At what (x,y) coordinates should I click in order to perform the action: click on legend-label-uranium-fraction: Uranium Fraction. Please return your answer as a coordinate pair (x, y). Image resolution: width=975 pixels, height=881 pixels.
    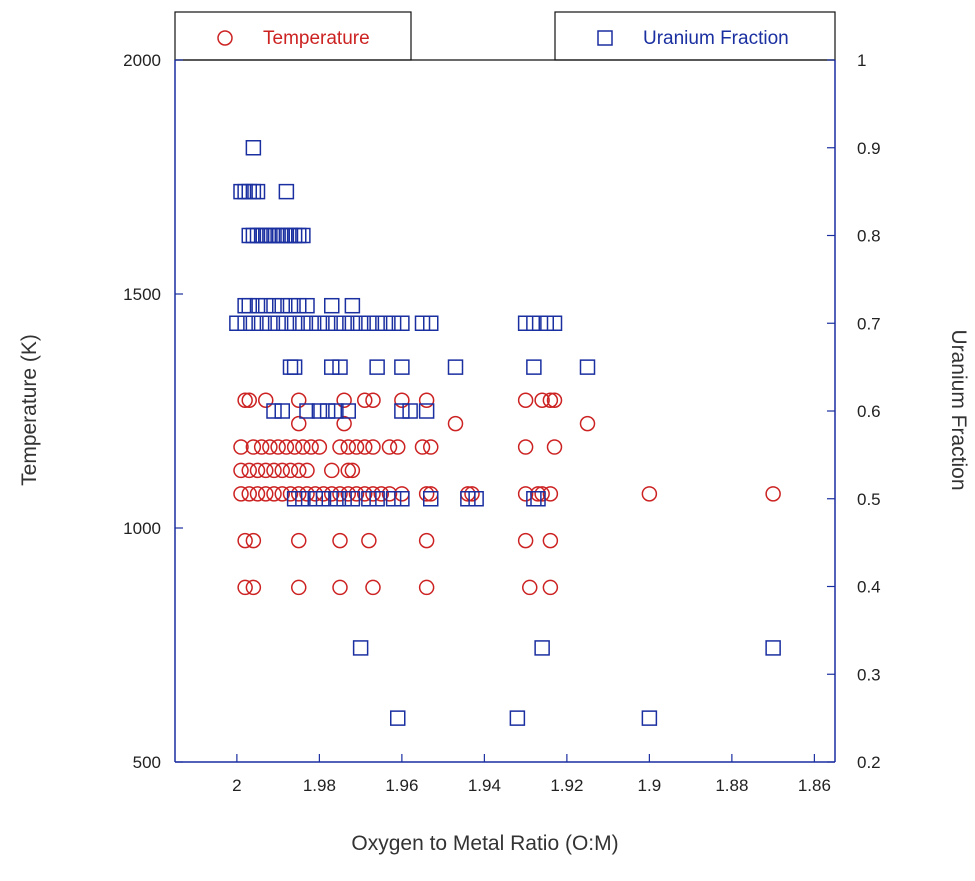
    Looking at the image, I should click on (716, 38).